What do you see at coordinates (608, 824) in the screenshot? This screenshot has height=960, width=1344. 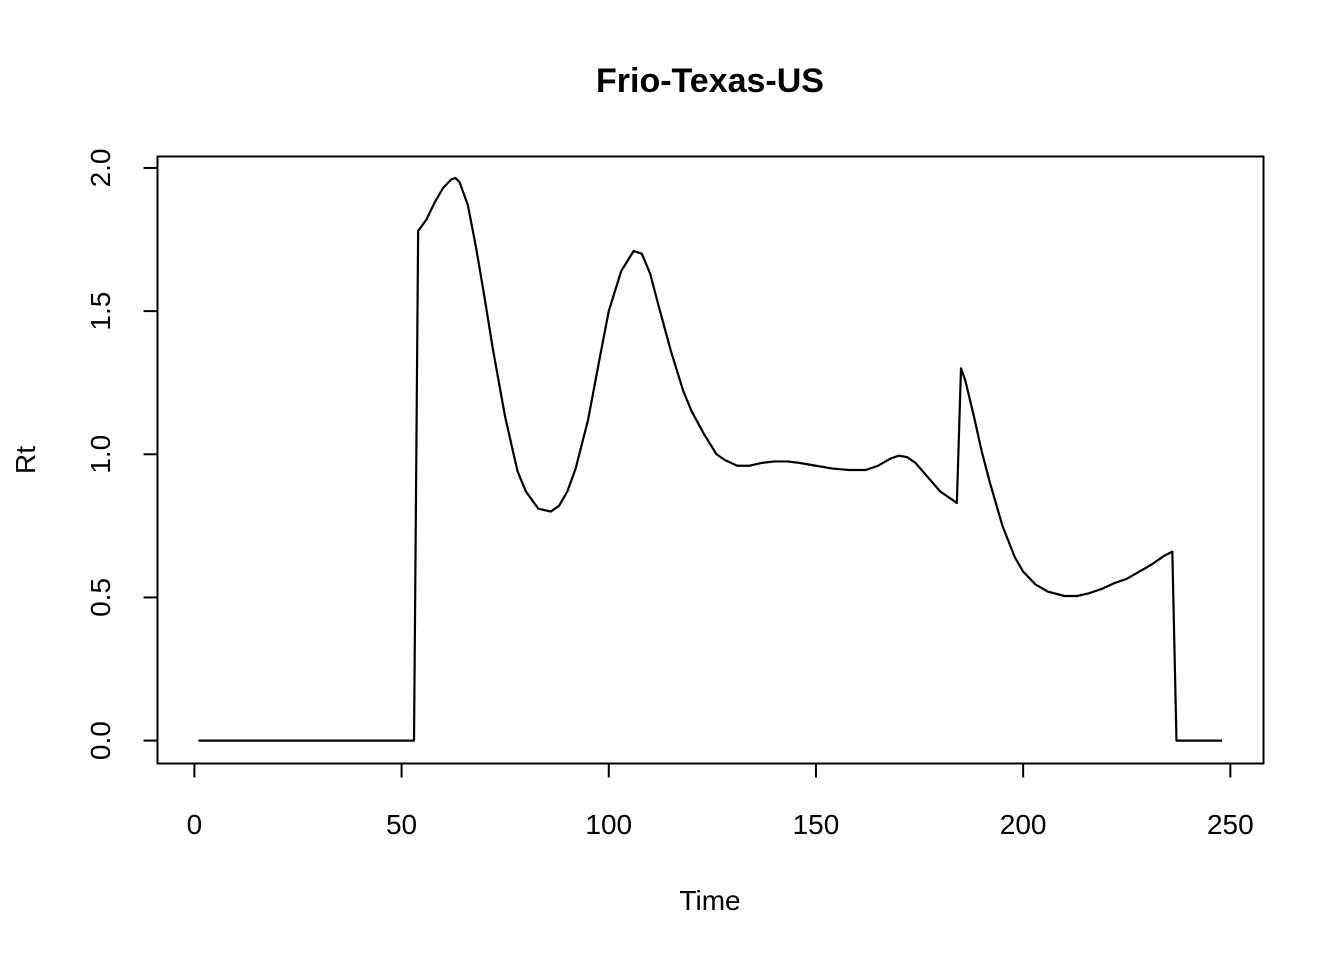 I see `x-tick-label: 100` at bounding box center [608, 824].